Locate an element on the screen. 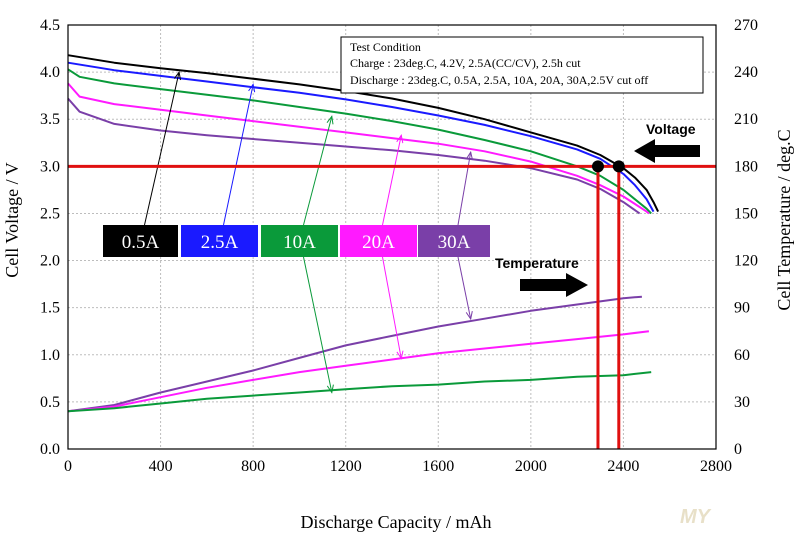 The height and width of the screenshot is (534, 800). legend-swatch-2_5A is located at coordinates (219, 241).